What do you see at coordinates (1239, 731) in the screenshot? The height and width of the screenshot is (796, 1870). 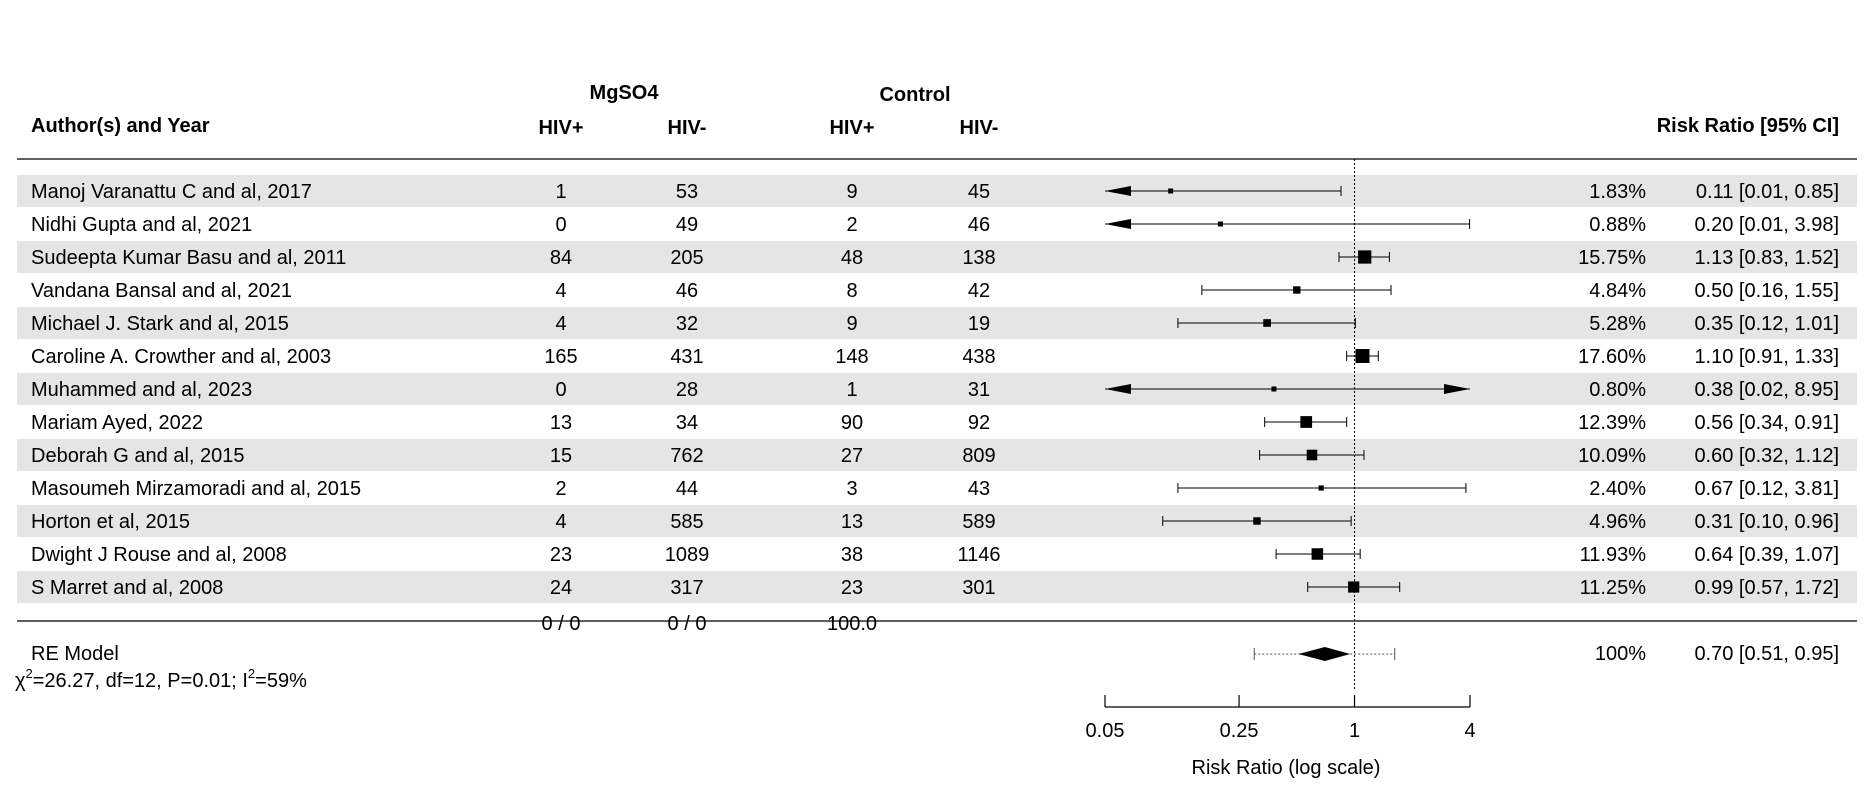 I see `x-tick-label: 0.25` at bounding box center [1239, 731].